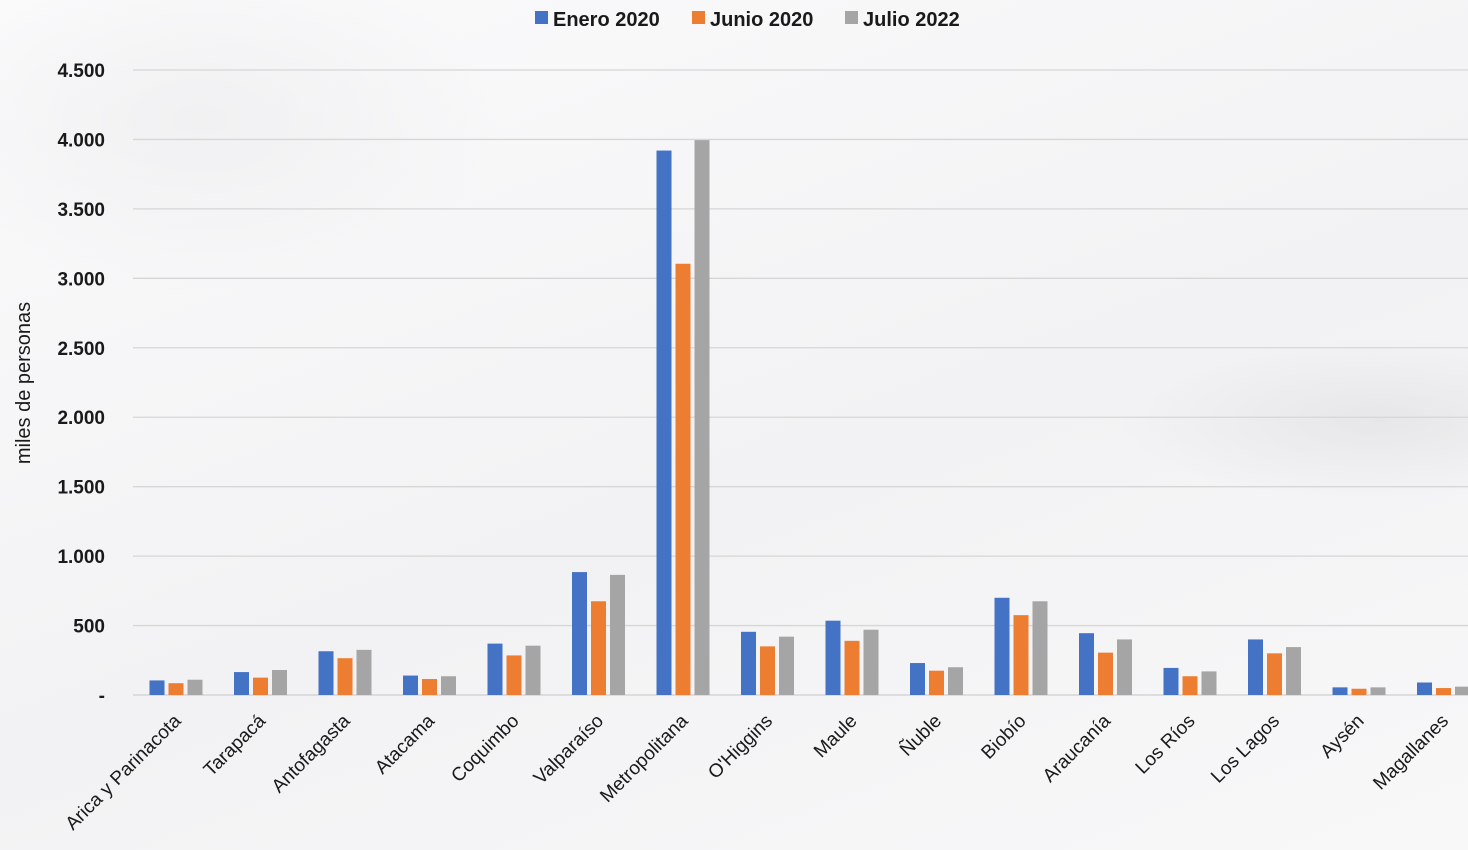  What do you see at coordinates (761, 20) in the screenshot?
I see `legend-label: Junio 2020` at bounding box center [761, 20].